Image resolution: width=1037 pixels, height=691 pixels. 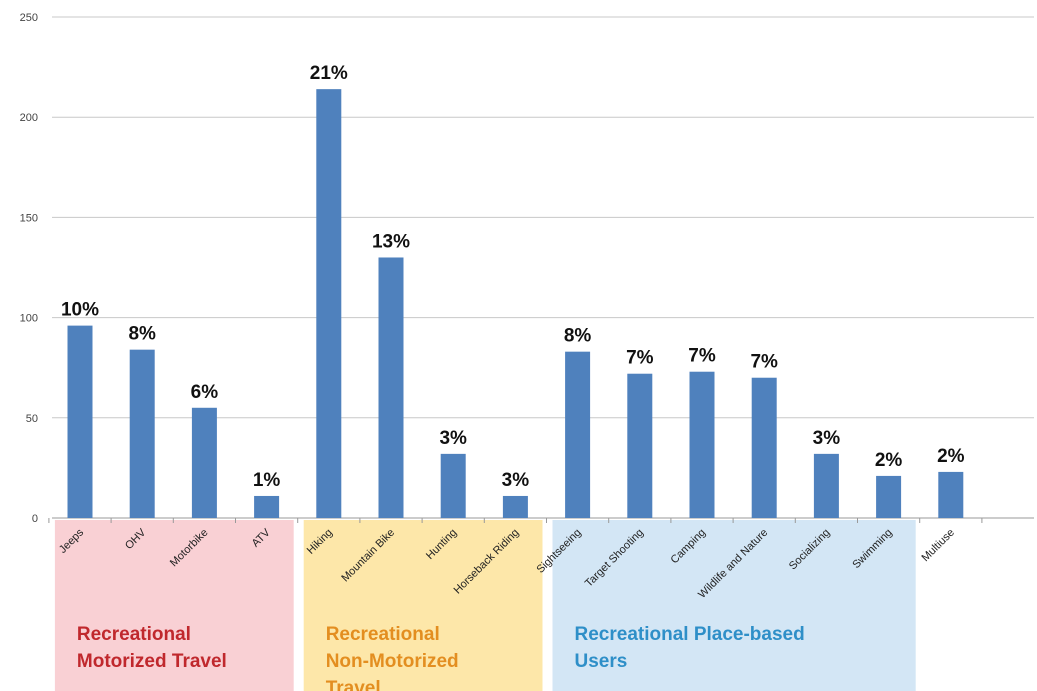 What do you see at coordinates (80, 310) in the screenshot?
I see `data-label: 10%` at bounding box center [80, 310].